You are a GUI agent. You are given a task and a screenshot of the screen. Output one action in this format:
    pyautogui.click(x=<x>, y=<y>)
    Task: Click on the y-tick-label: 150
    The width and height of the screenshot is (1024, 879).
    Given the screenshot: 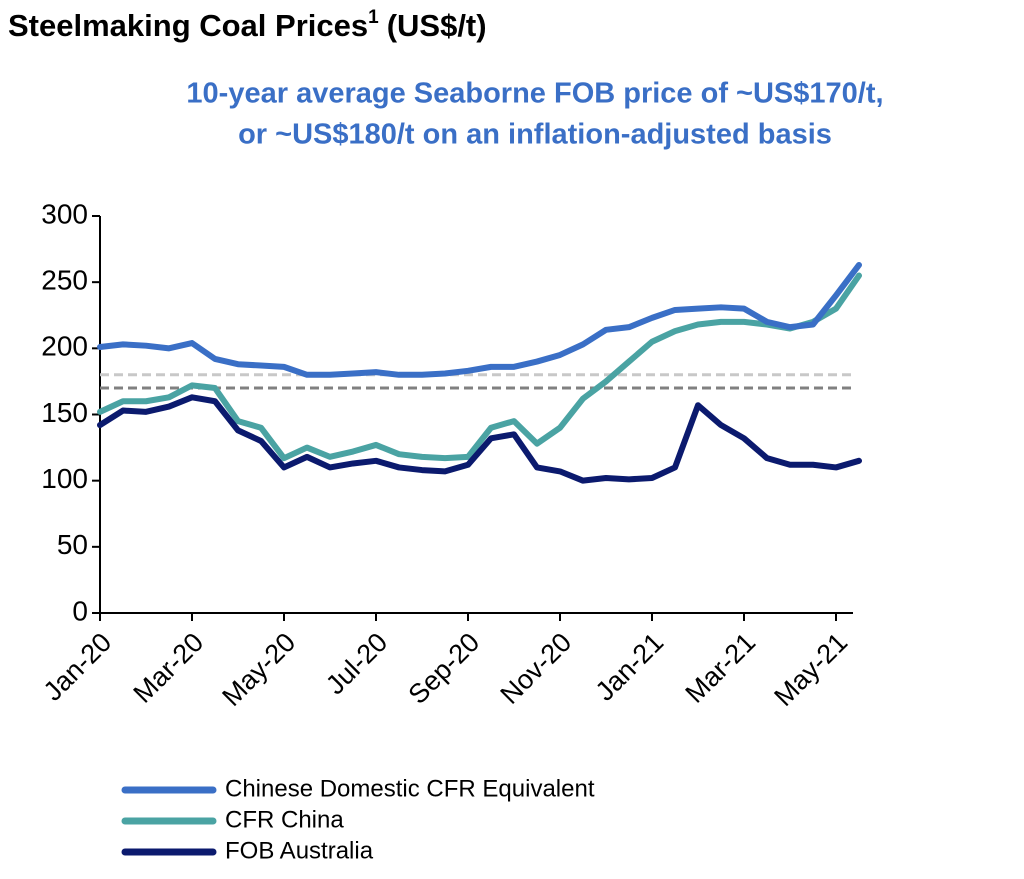 What is the action you would take?
    pyautogui.click(x=64, y=412)
    